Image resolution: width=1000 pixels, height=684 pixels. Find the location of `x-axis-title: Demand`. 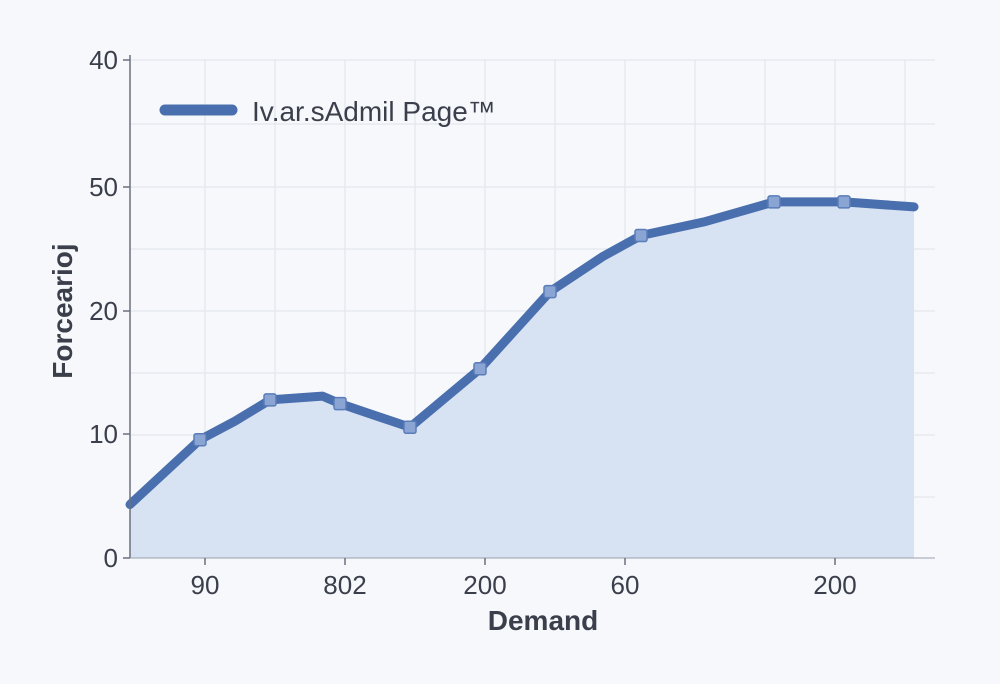

x-axis-title: Demand is located at coordinates (543, 620).